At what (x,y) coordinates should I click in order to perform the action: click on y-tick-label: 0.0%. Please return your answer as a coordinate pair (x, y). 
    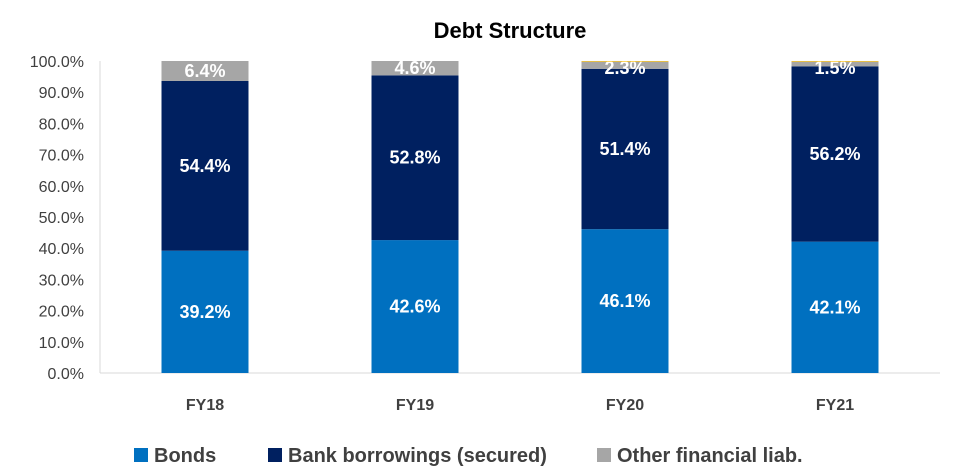
    Looking at the image, I should click on (66, 374).